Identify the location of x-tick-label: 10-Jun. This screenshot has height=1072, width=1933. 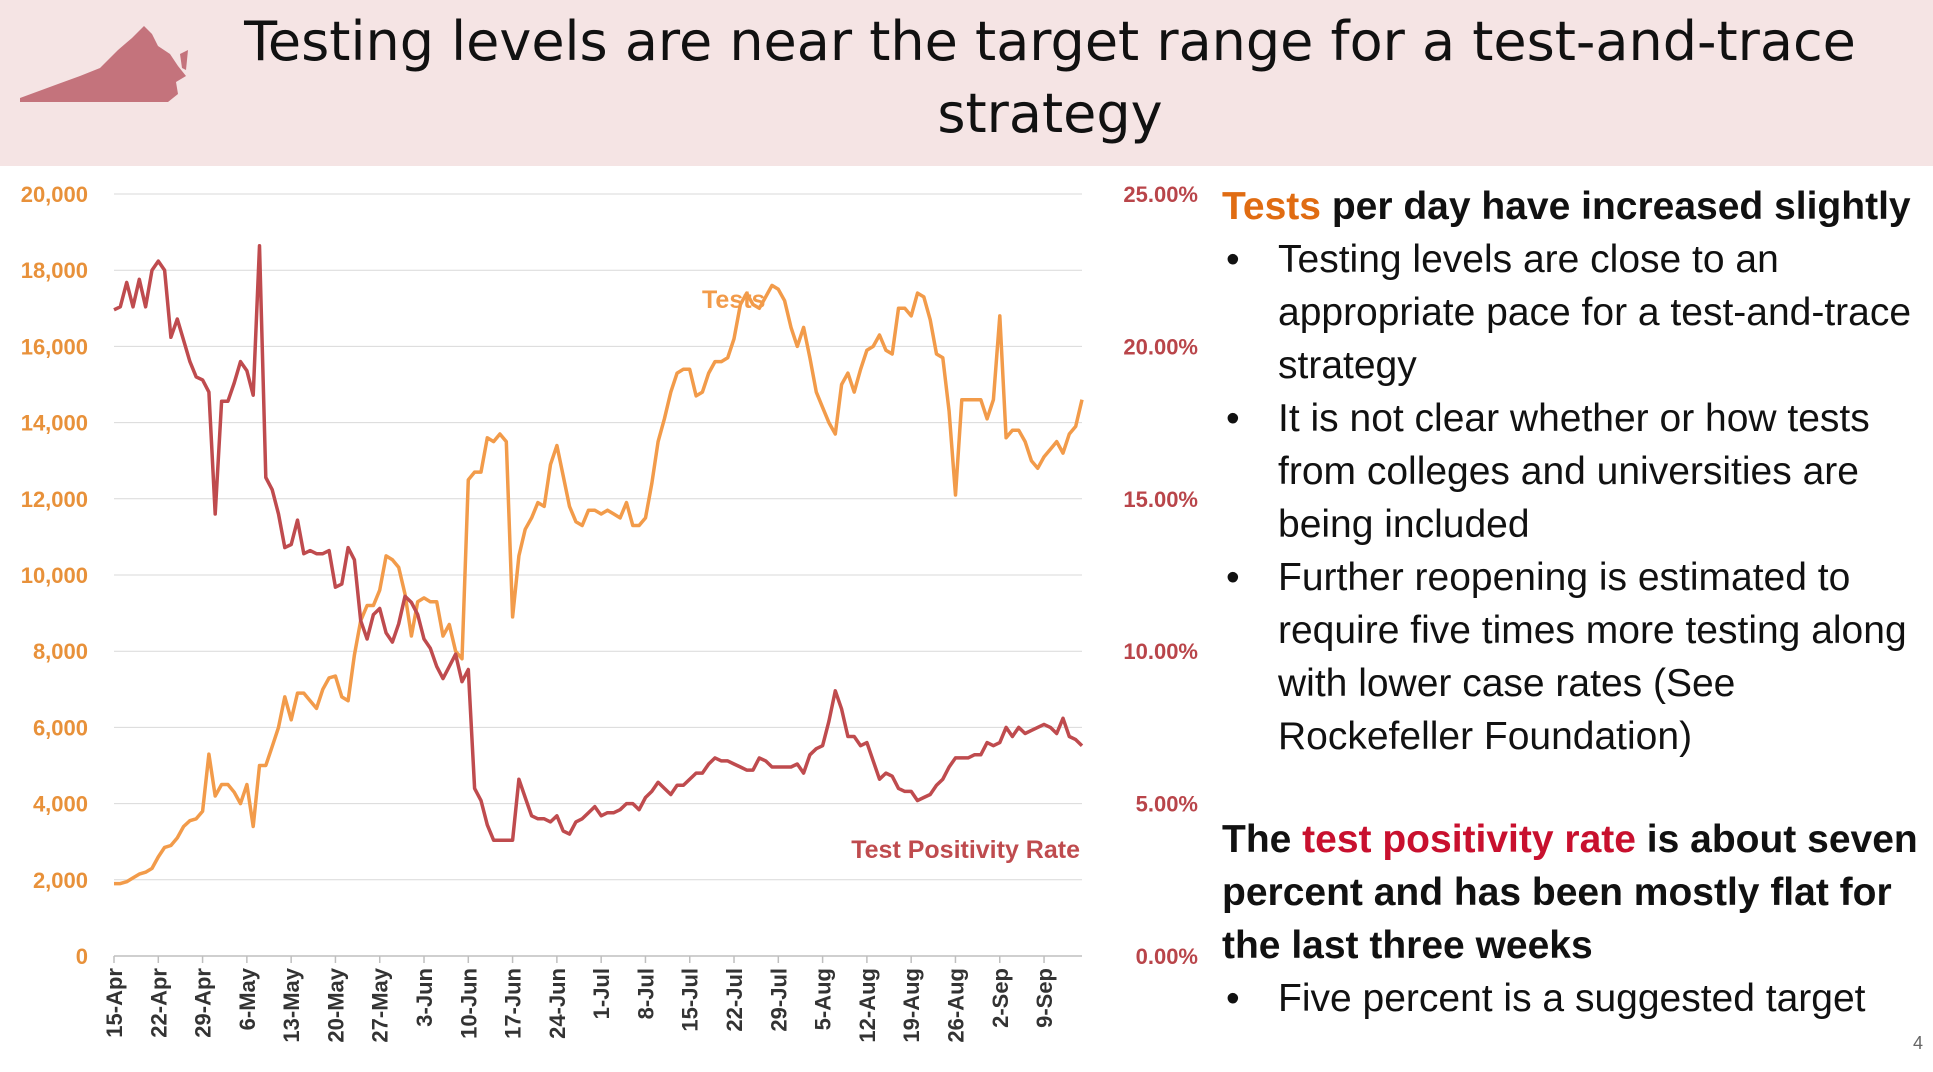
(468, 1003).